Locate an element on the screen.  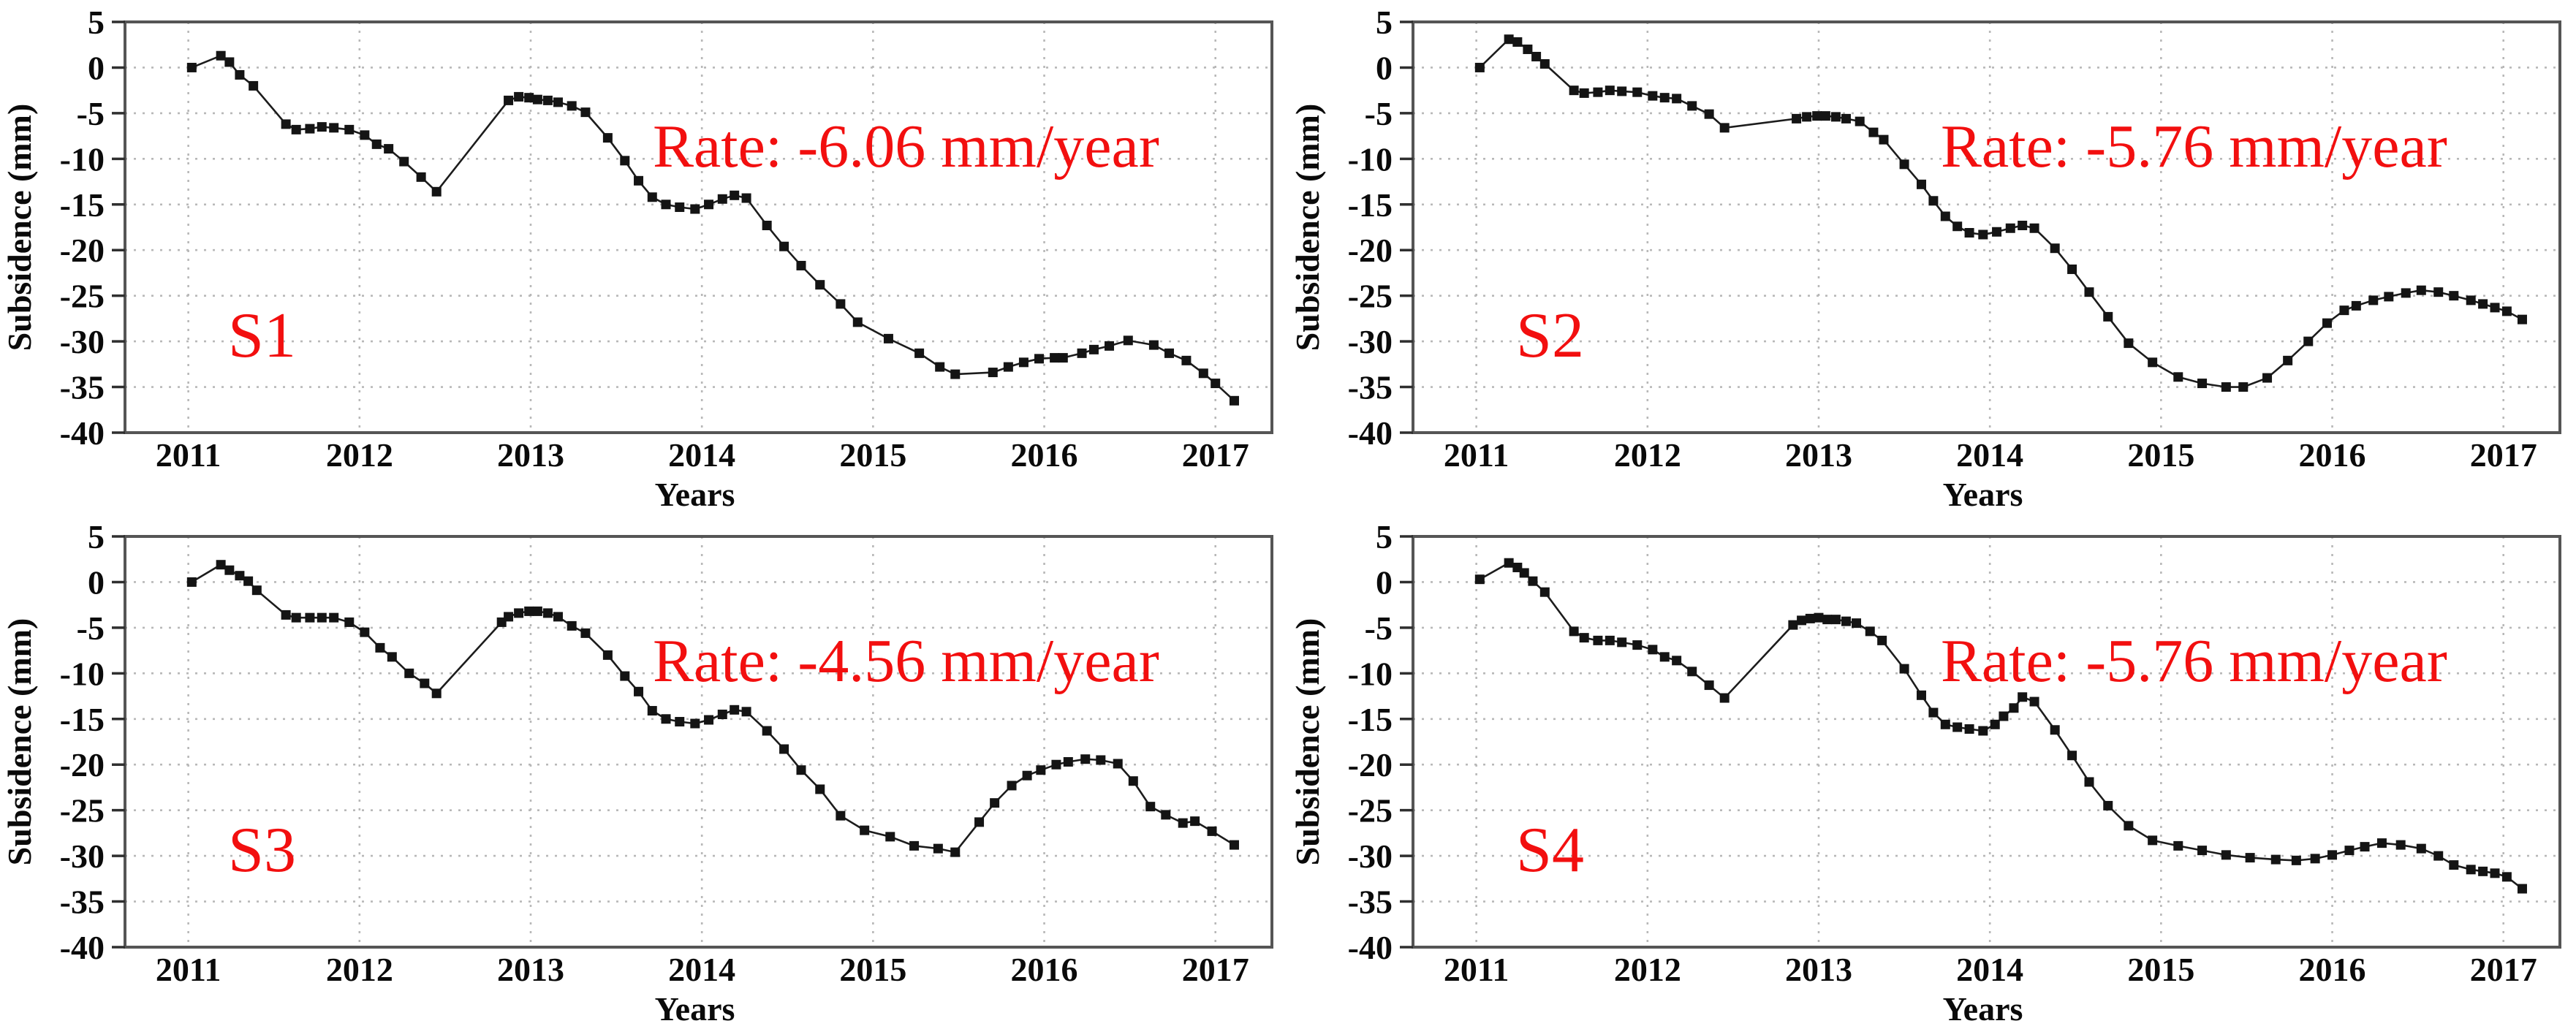
s3-y-tick-label: -20 is located at coordinates (82, 764).